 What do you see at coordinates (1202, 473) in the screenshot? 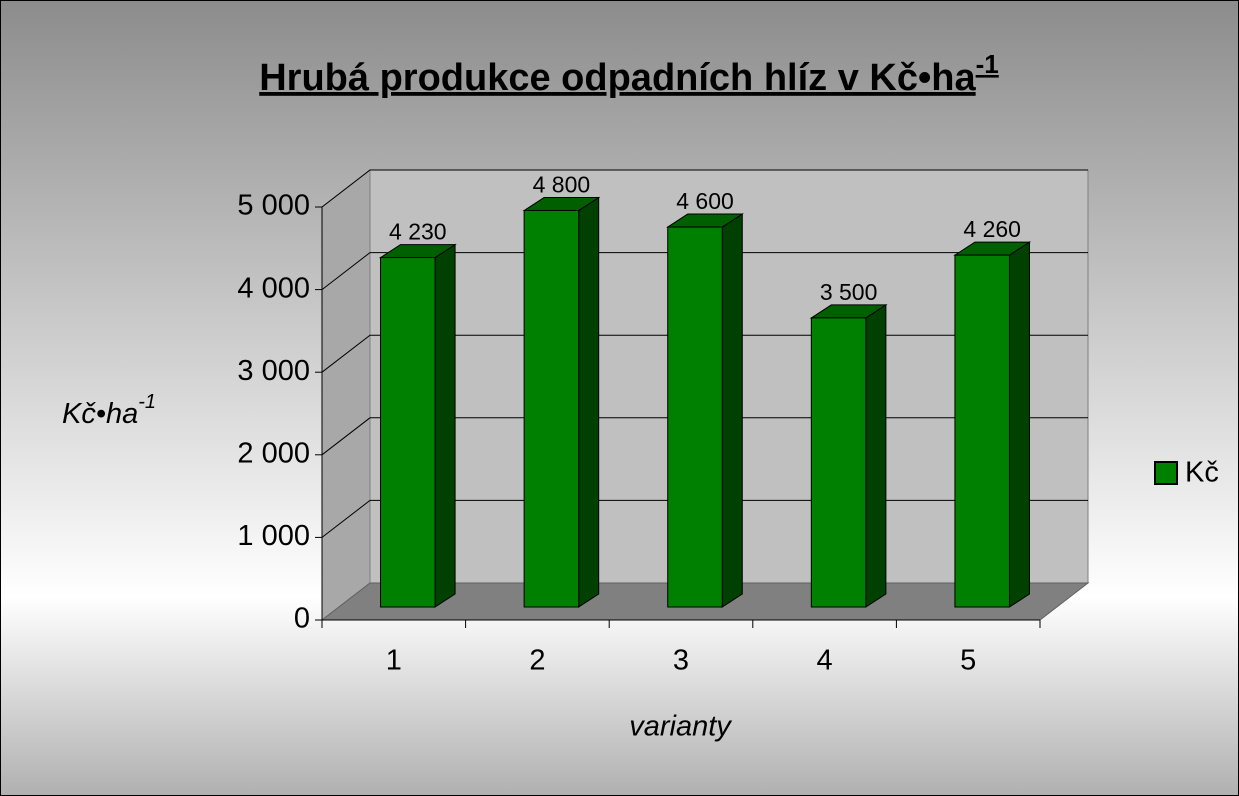
I see `legend-label: Kč` at bounding box center [1202, 473].